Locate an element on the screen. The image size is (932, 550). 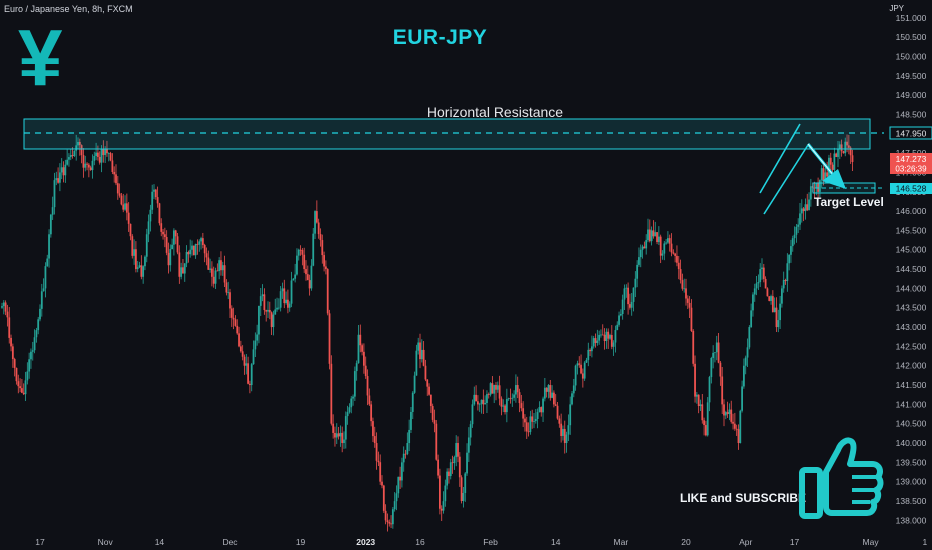
rising-channel-upper is located at coordinates (780, 158).